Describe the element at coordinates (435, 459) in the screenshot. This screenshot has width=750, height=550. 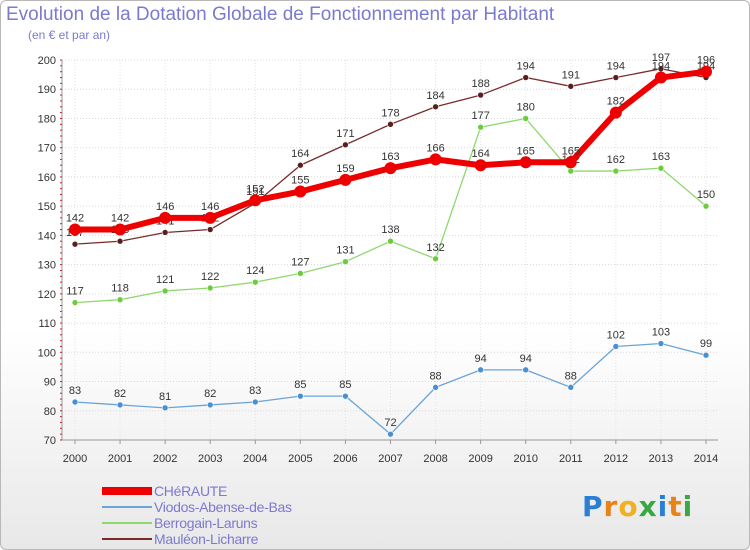
I see `x-tick-label: 2008` at that location.